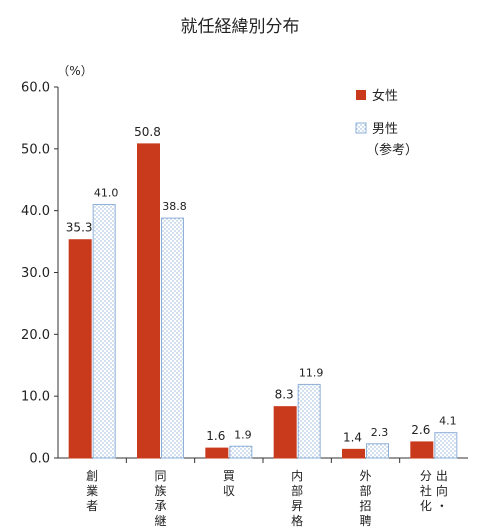 The width and height of the screenshot is (480, 530). Describe the element at coordinates (365, 506) in the screenshot. I see `category-label-char: 招` at that location.